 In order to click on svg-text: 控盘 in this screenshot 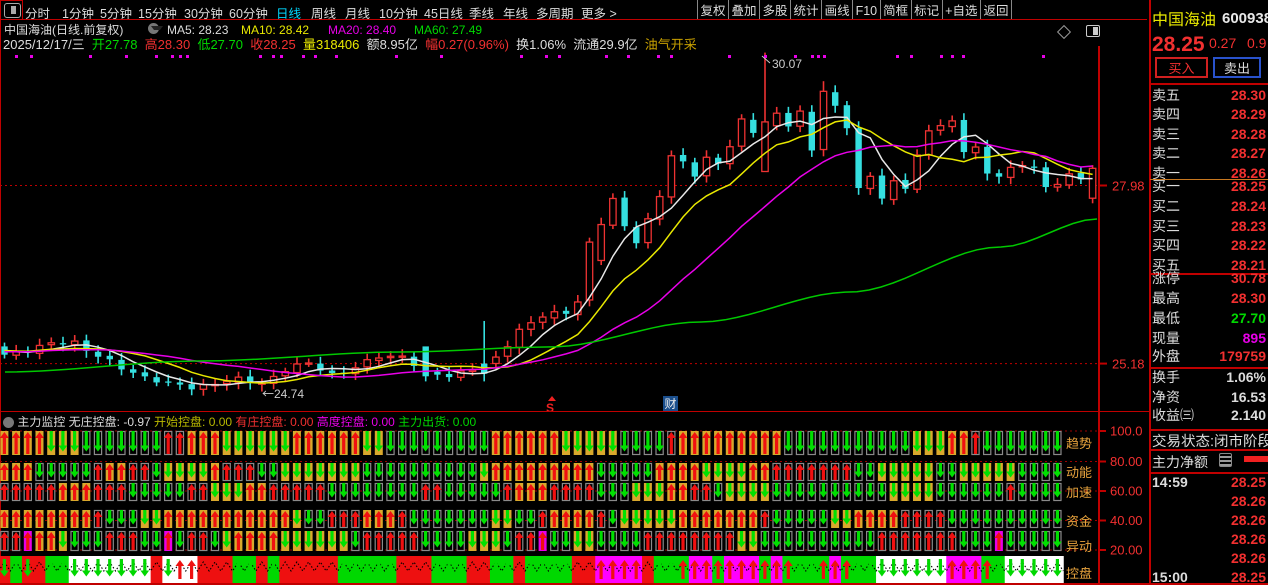, I will do `click(1079, 572)`.